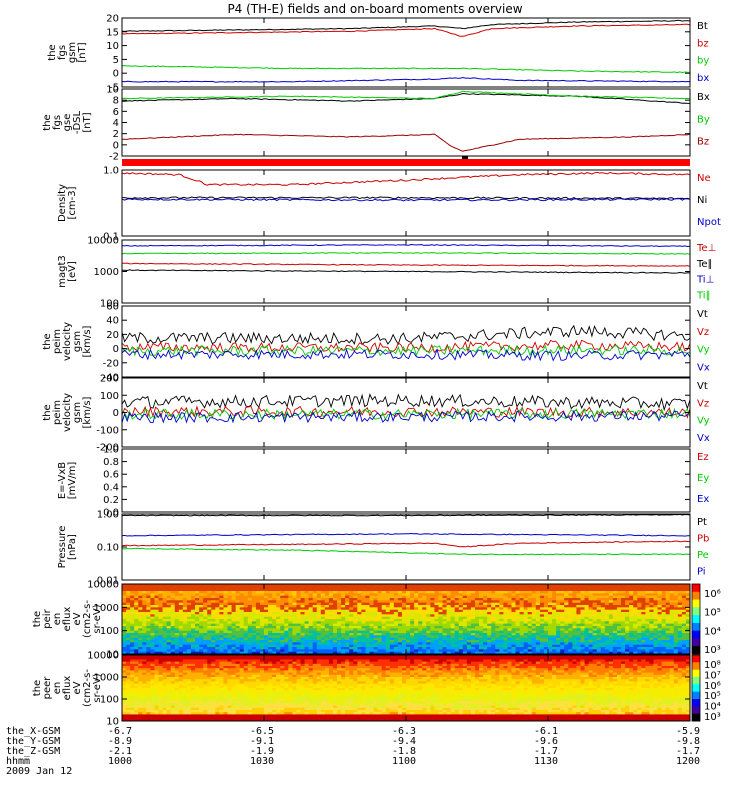  Describe the element at coordinates (712, 594) in the screenshot. I see `colorbar-tick-label: 10⁶` at that location.